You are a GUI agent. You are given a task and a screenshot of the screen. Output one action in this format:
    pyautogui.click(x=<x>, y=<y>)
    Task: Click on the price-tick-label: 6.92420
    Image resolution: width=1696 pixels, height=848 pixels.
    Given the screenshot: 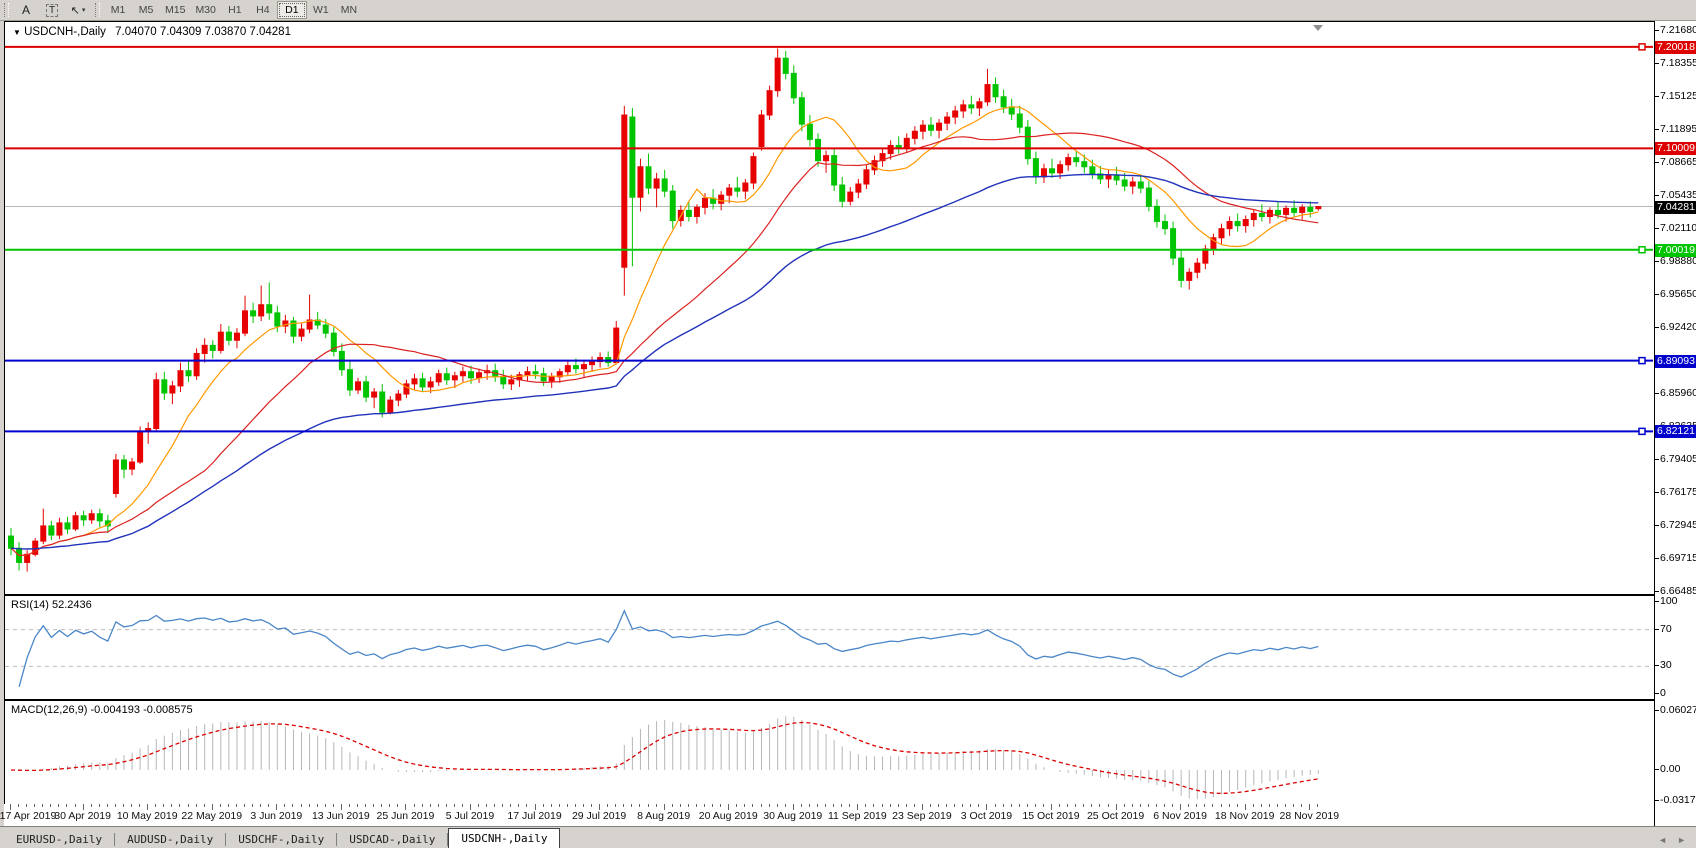 What is the action you would take?
    pyautogui.click(x=1678, y=327)
    